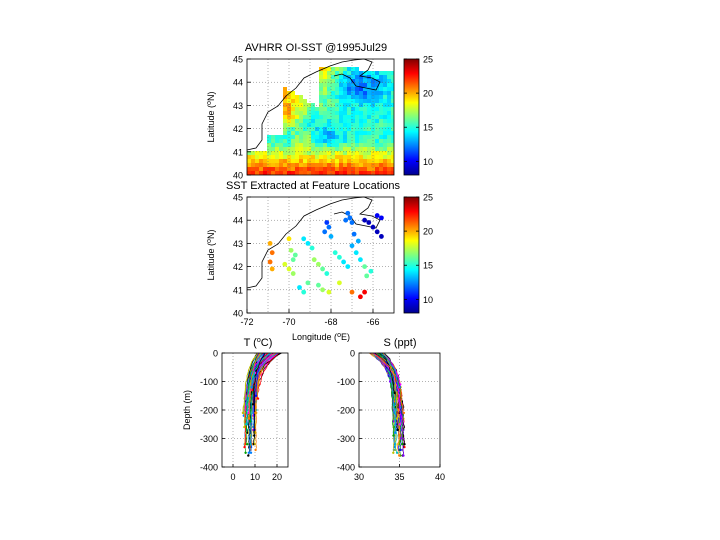 This screenshot has height=540, width=720. I want to click on salinity-title: S (ppt), so click(399, 343).